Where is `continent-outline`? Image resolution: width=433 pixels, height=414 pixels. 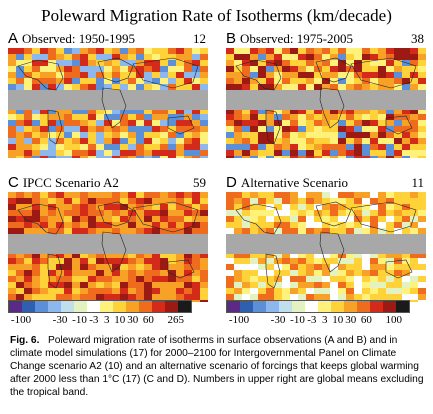
continent-outline is located at coordinates (332, 252).